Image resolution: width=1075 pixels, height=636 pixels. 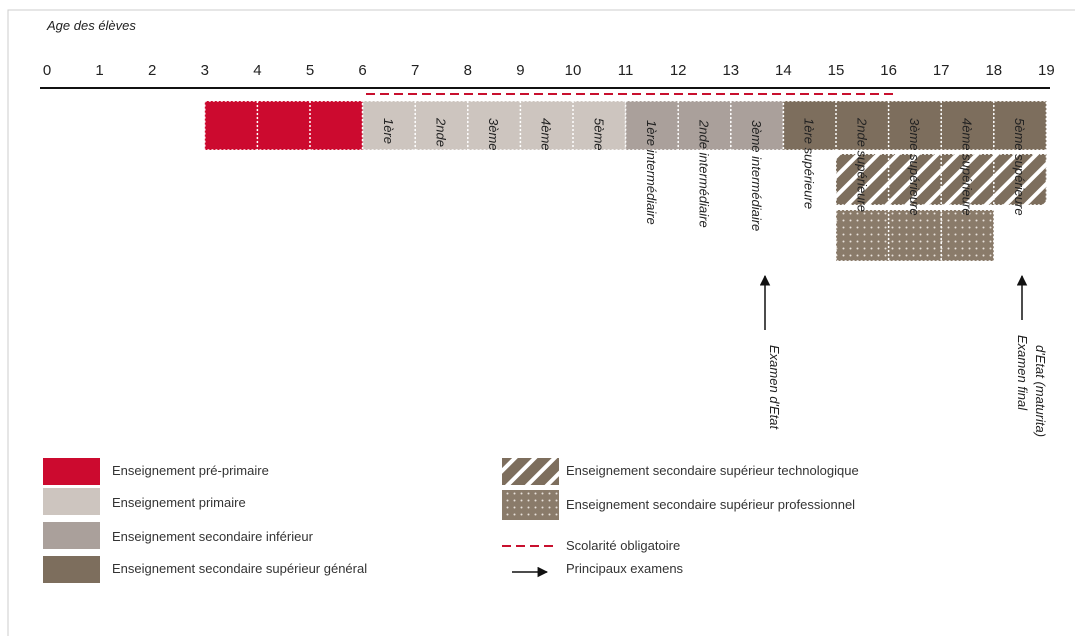 I want to click on grade-label: 1ère, so click(x=388, y=131).